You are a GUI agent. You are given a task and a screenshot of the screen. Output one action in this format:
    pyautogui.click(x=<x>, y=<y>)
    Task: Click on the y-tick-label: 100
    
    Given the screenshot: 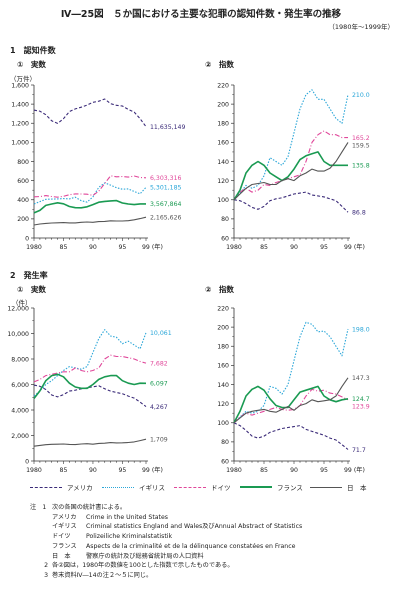 What is the action you would take?
    pyautogui.click(x=223, y=423)
    